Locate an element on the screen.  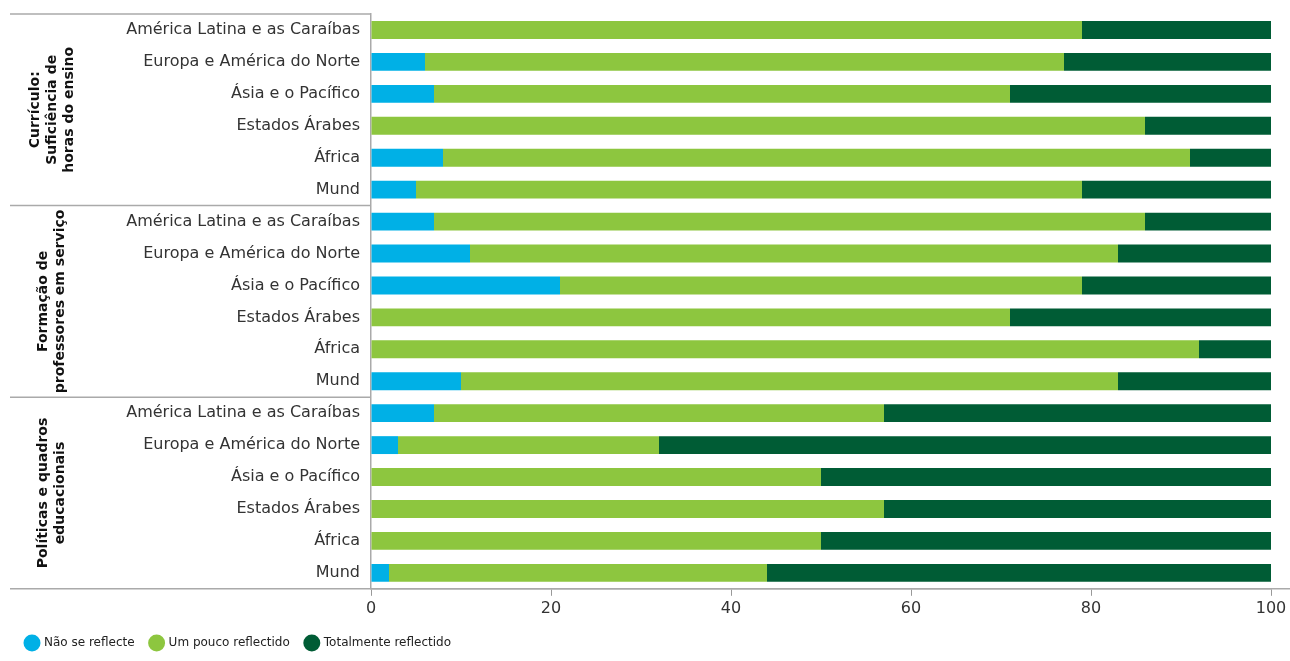
x-tick-label: 100 is located at coordinates (1271, 607).